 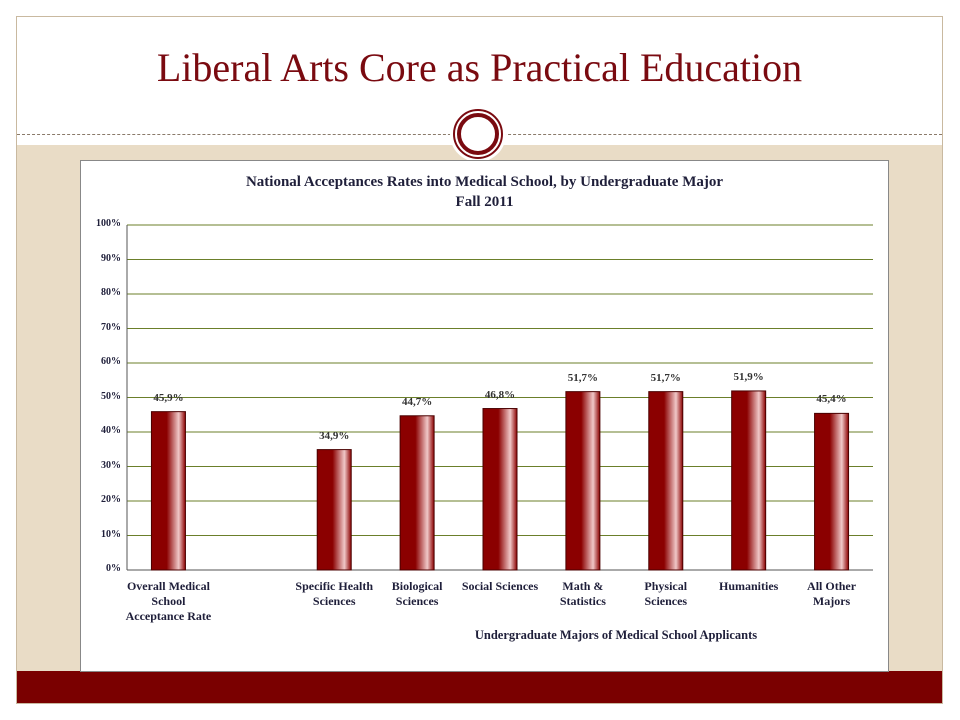 I want to click on y-tick-label: 10%, so click(x=111, y=534).